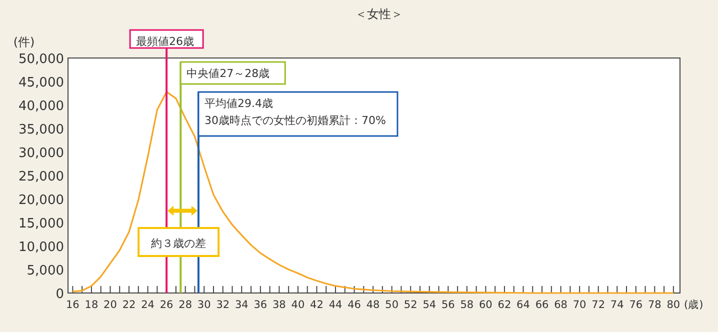 This screenshot has width=718, height=332. What do you see at coordinates (241, 305) in the screenshot?
I see `x-tick-label: 34` at bounding box center [241, 305].